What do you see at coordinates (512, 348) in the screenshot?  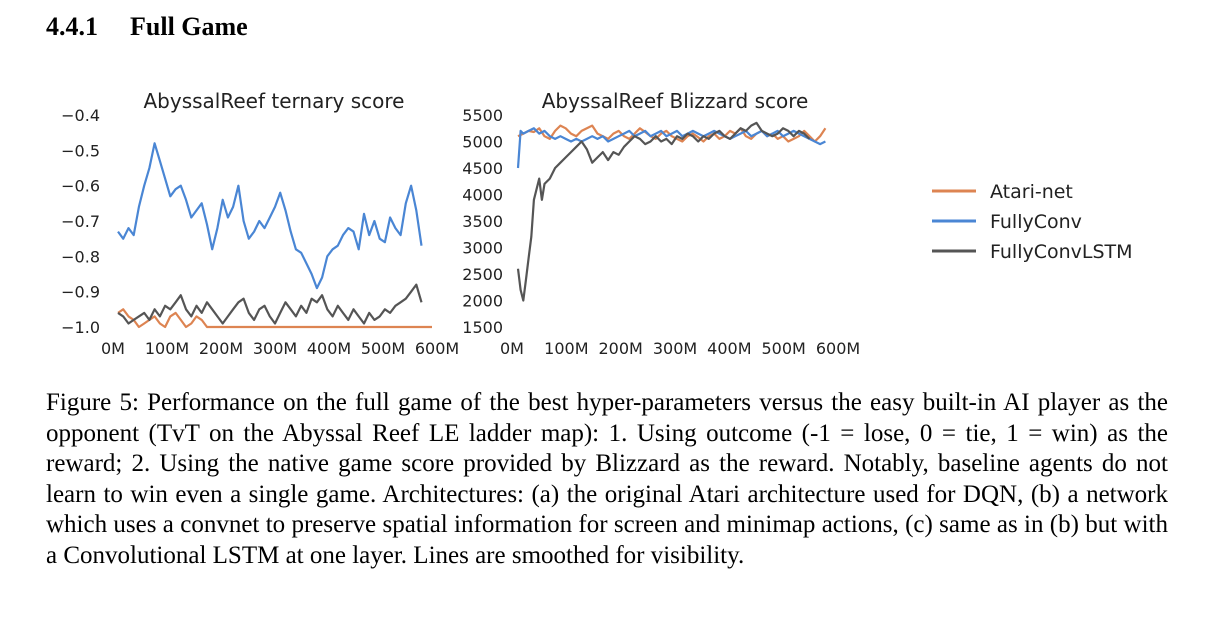 I see `blizzard-xtick-label: 0M` at bounding box center [512, 348].